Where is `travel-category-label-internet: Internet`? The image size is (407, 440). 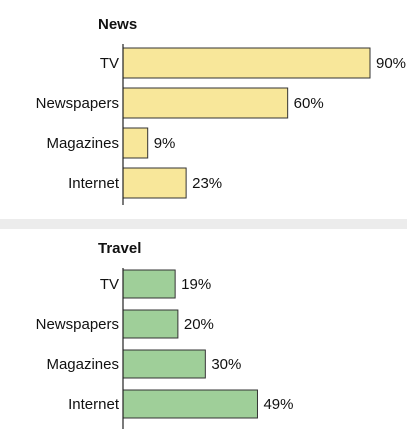
travel-category-label-internet: Internet is located at coordinates (94, 404).